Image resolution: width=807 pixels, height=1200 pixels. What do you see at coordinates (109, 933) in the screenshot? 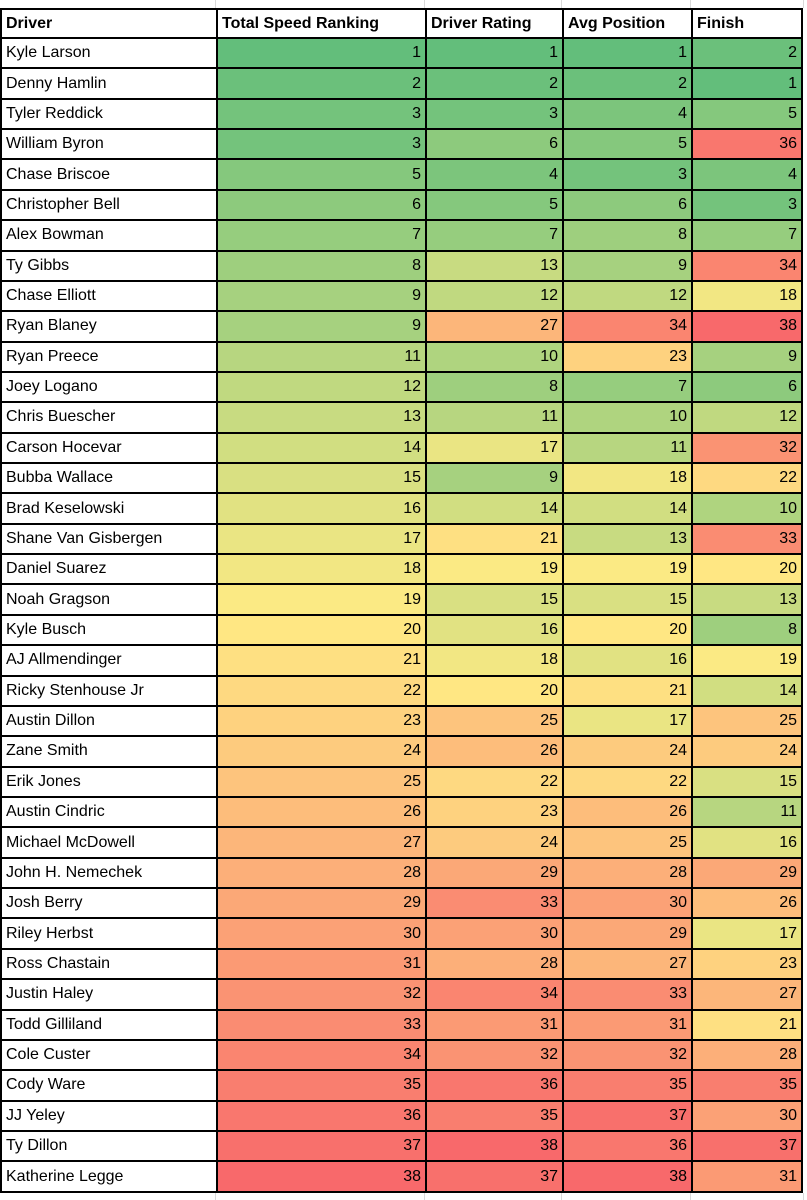
I see `driver-name-cell: Riley Herbst` at bounding box center [109, 933].